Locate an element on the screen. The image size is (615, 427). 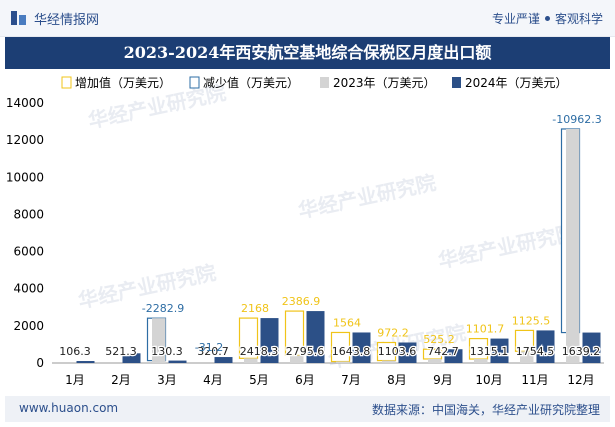
x-tick-label: 4月 is located at coordinates (213, 380).